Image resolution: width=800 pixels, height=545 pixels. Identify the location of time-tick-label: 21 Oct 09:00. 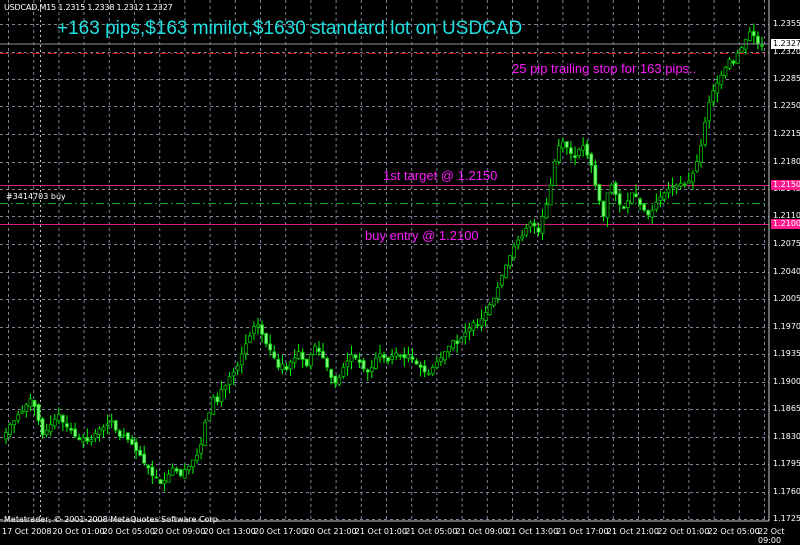
(481, 531).